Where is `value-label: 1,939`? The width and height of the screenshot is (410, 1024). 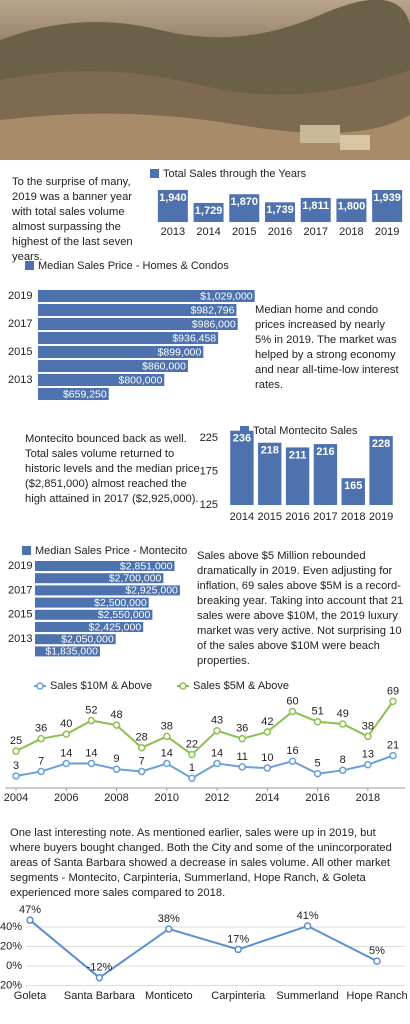 value-label: 1,939 is located at coordinates (387, 198).